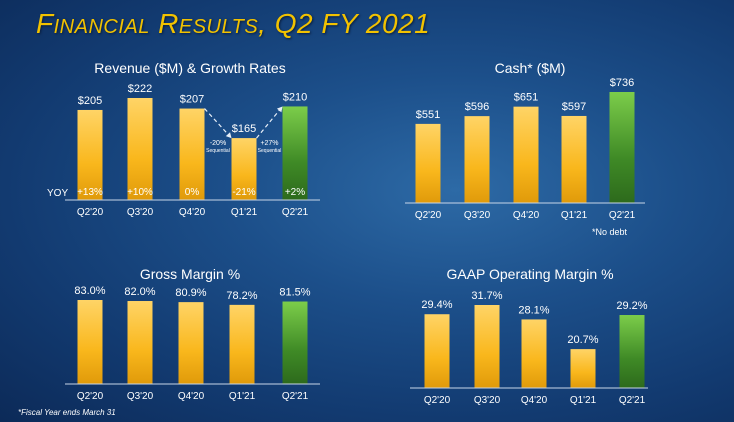  What do you see at coordinates (190, 293) in the screenshot?
I see `data-label: 80.9%` at bounding box center [190, 293].